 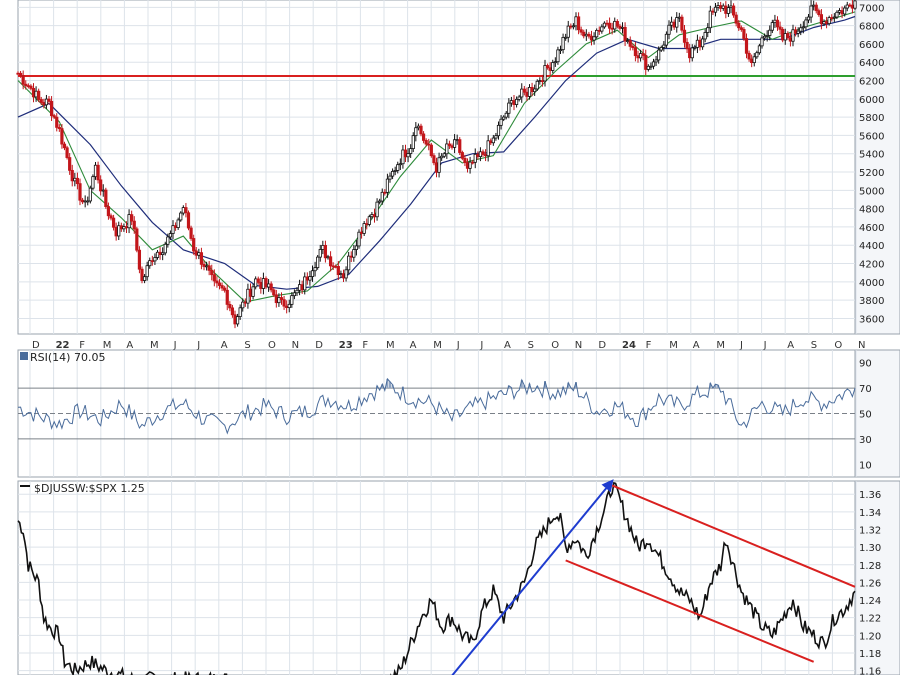 What do you see at coordinates (870, 548) in the screenshot?
I see `ratio-y-tick-label: 1.30` at bounding box center [870, 548].